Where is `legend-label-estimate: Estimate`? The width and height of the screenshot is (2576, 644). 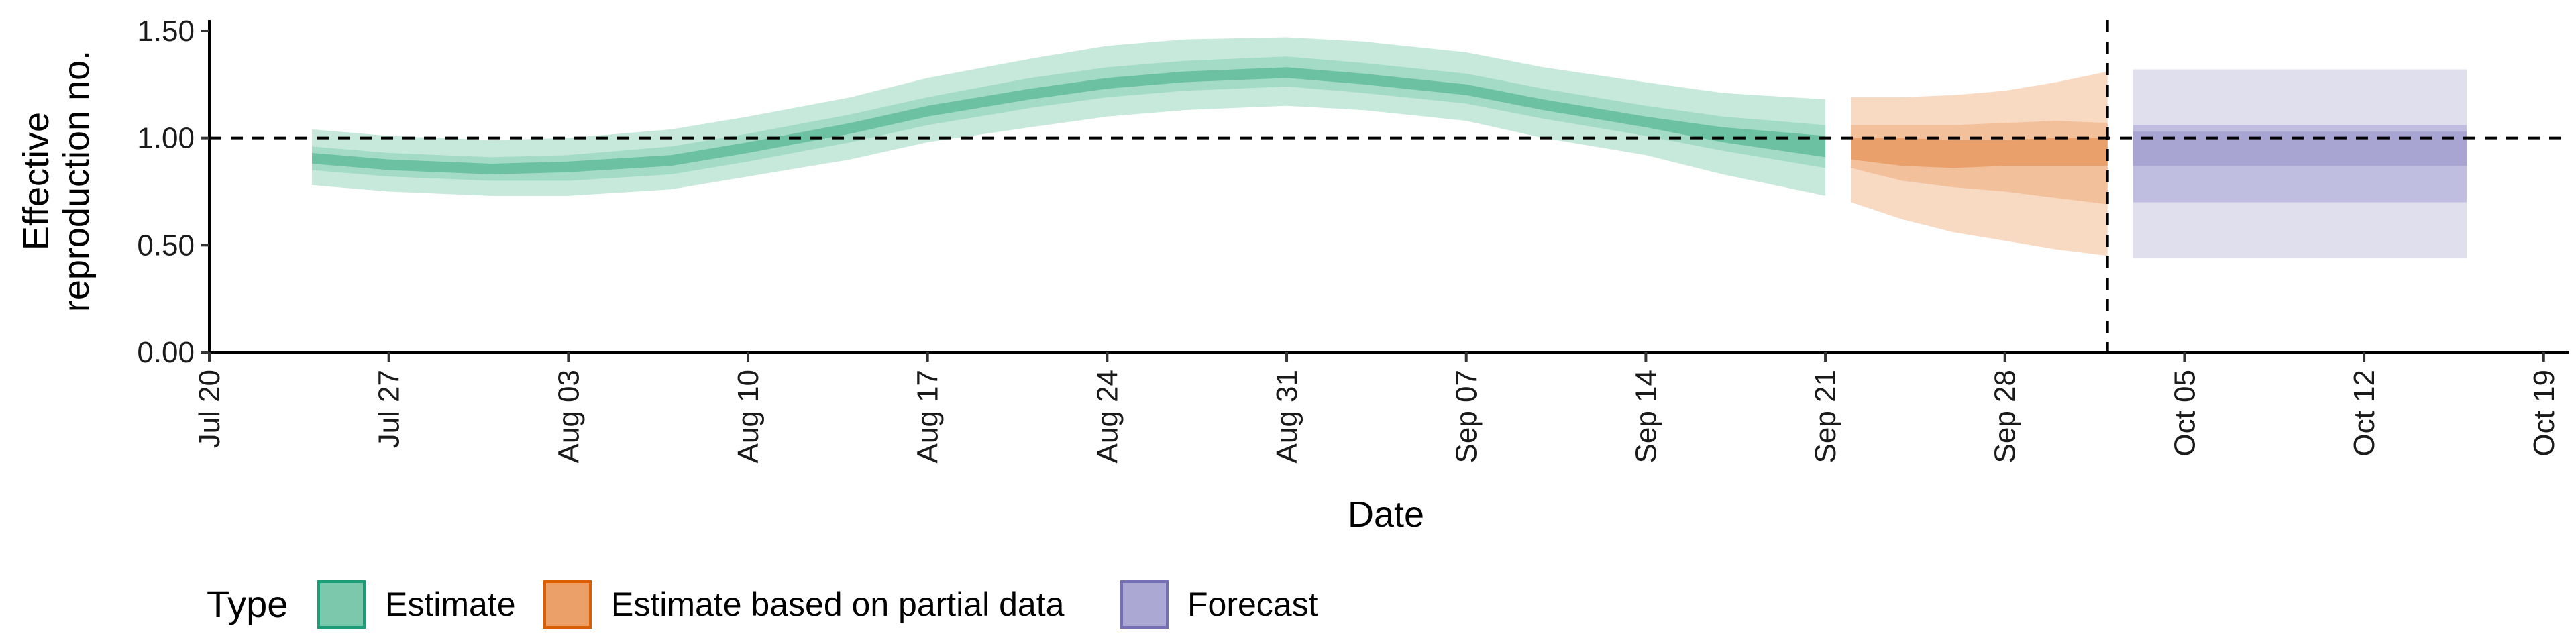 legend-label-estimate: Estimate is located at coordinates (450, 604).